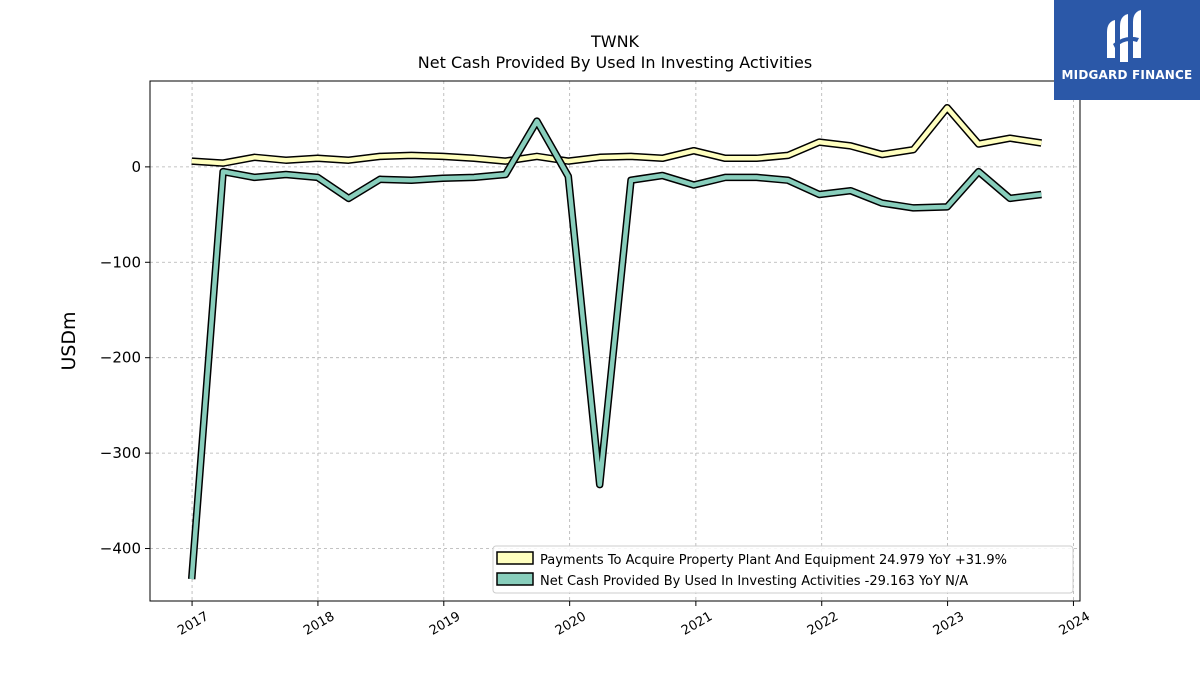 The height and width of the screenshot is (675, 1200). Describe the element at coordinates (1075, 624) in the screenshot. I see `x-tick-label: 2024` at that location.